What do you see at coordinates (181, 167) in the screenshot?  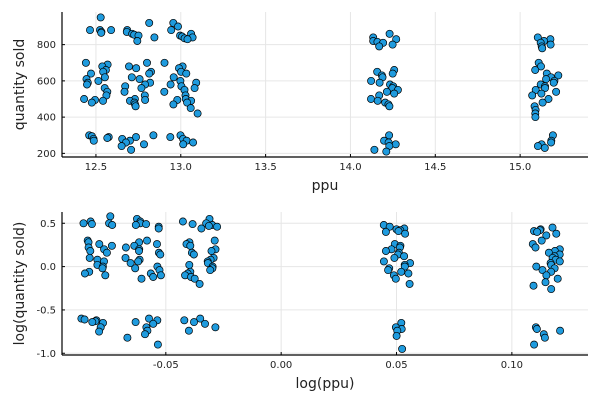 I see `x-tick-label: 13.0` at bounding box center [181, 167].